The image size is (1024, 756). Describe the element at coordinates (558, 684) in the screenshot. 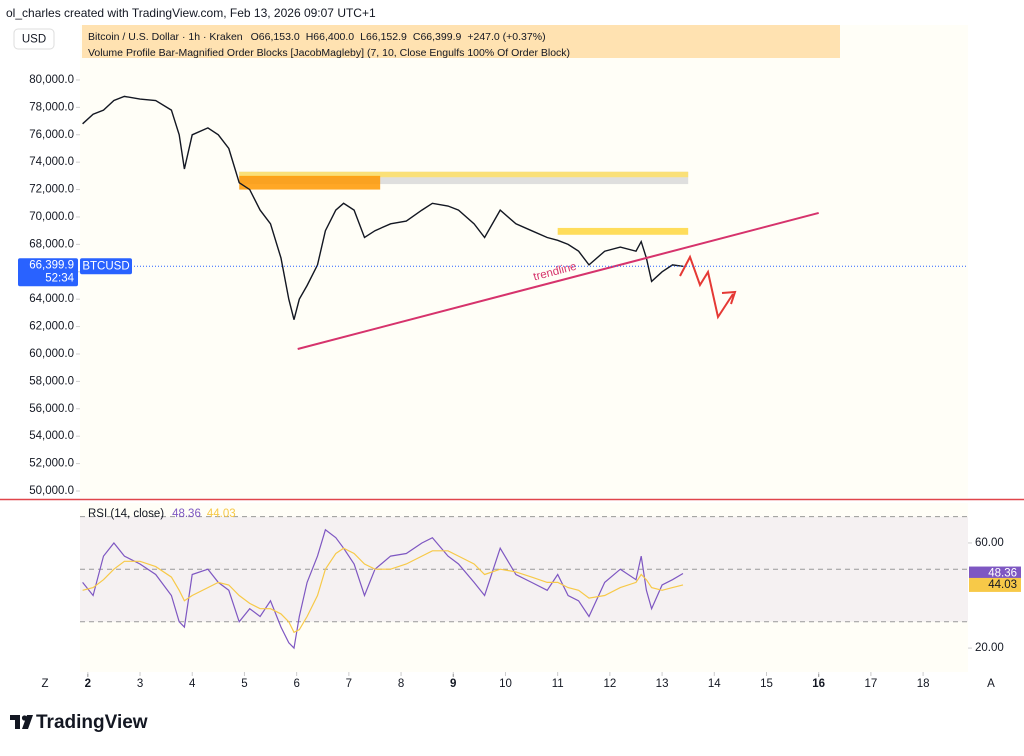

I see `x-tick-label: 11` at that location.